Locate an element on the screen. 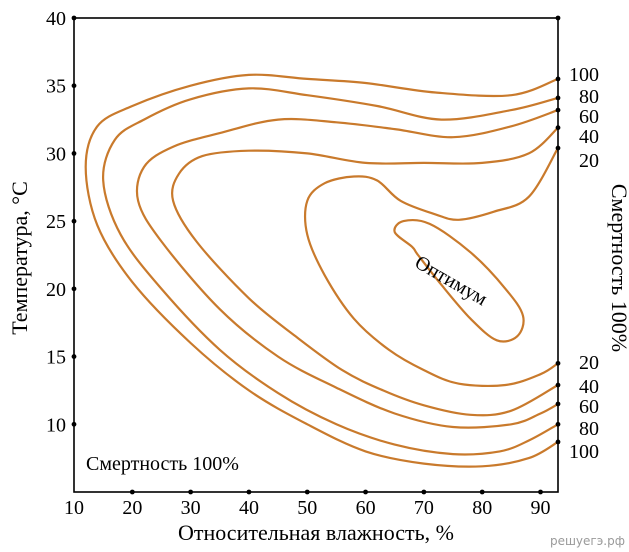 The image size is (629, 552). right-upper-level-label: 40 is located at coordinates (589, 137).